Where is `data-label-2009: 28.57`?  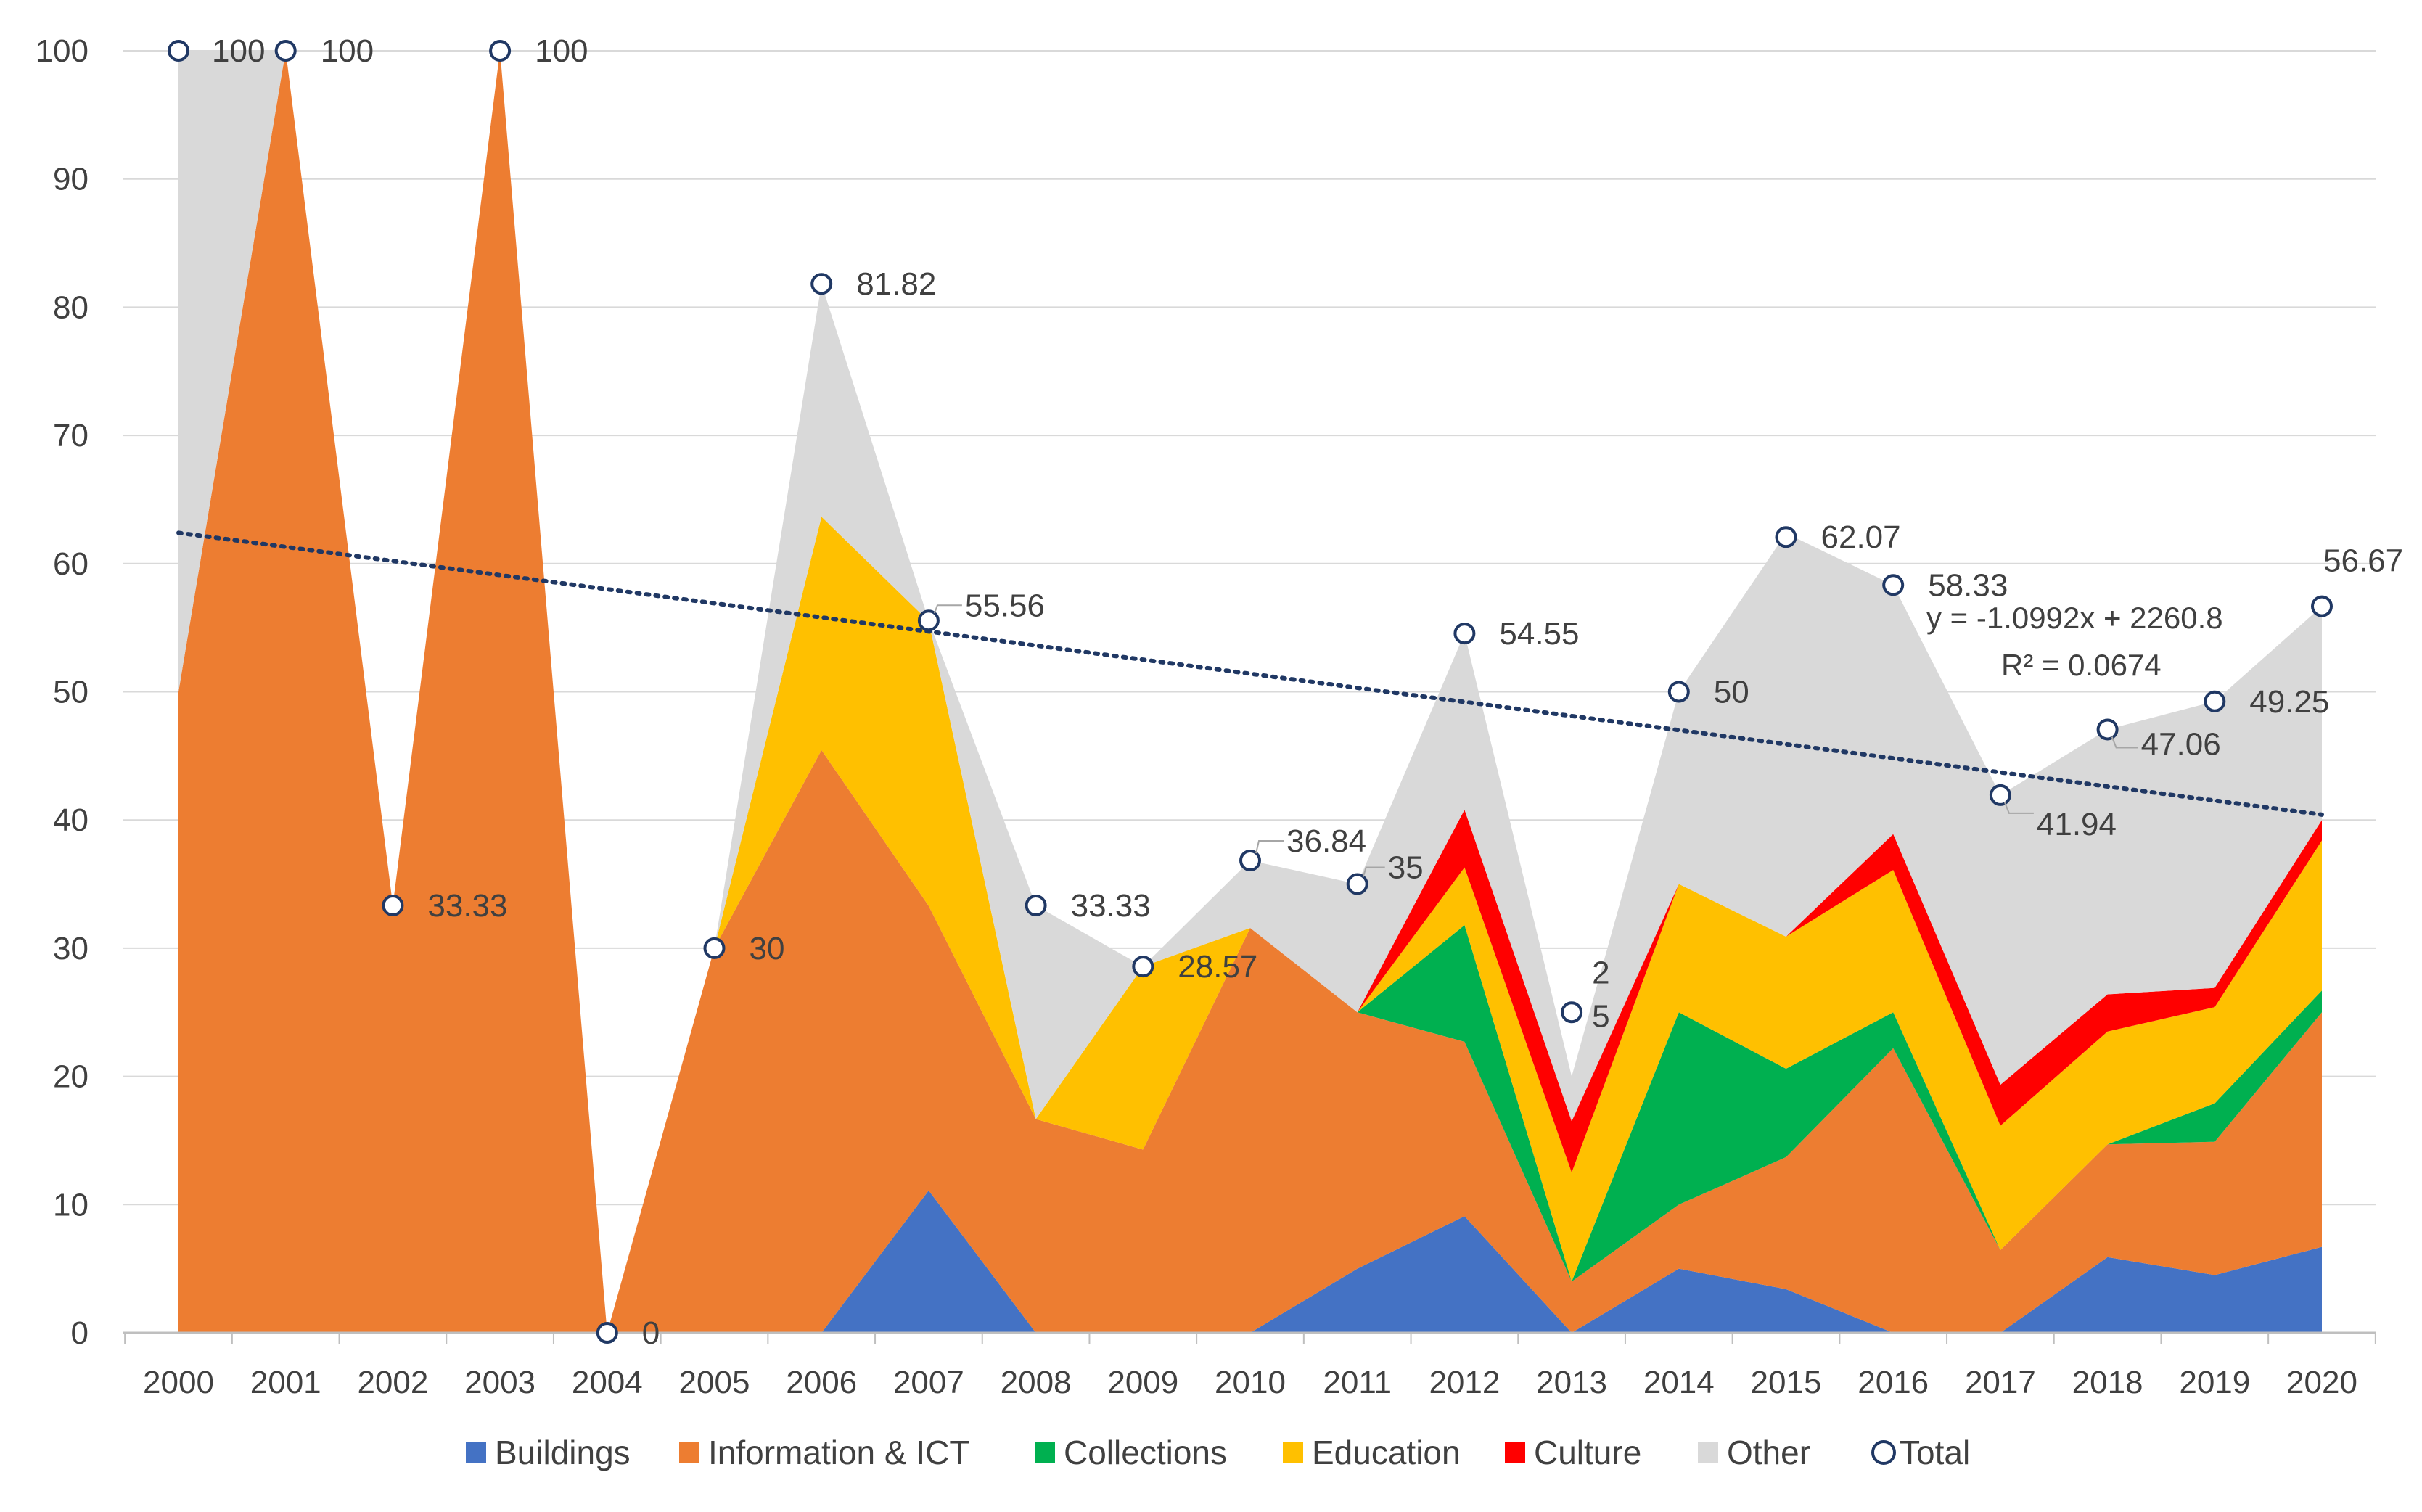
data-label-2009: 28.57 is located at coordinates (1217, 967).